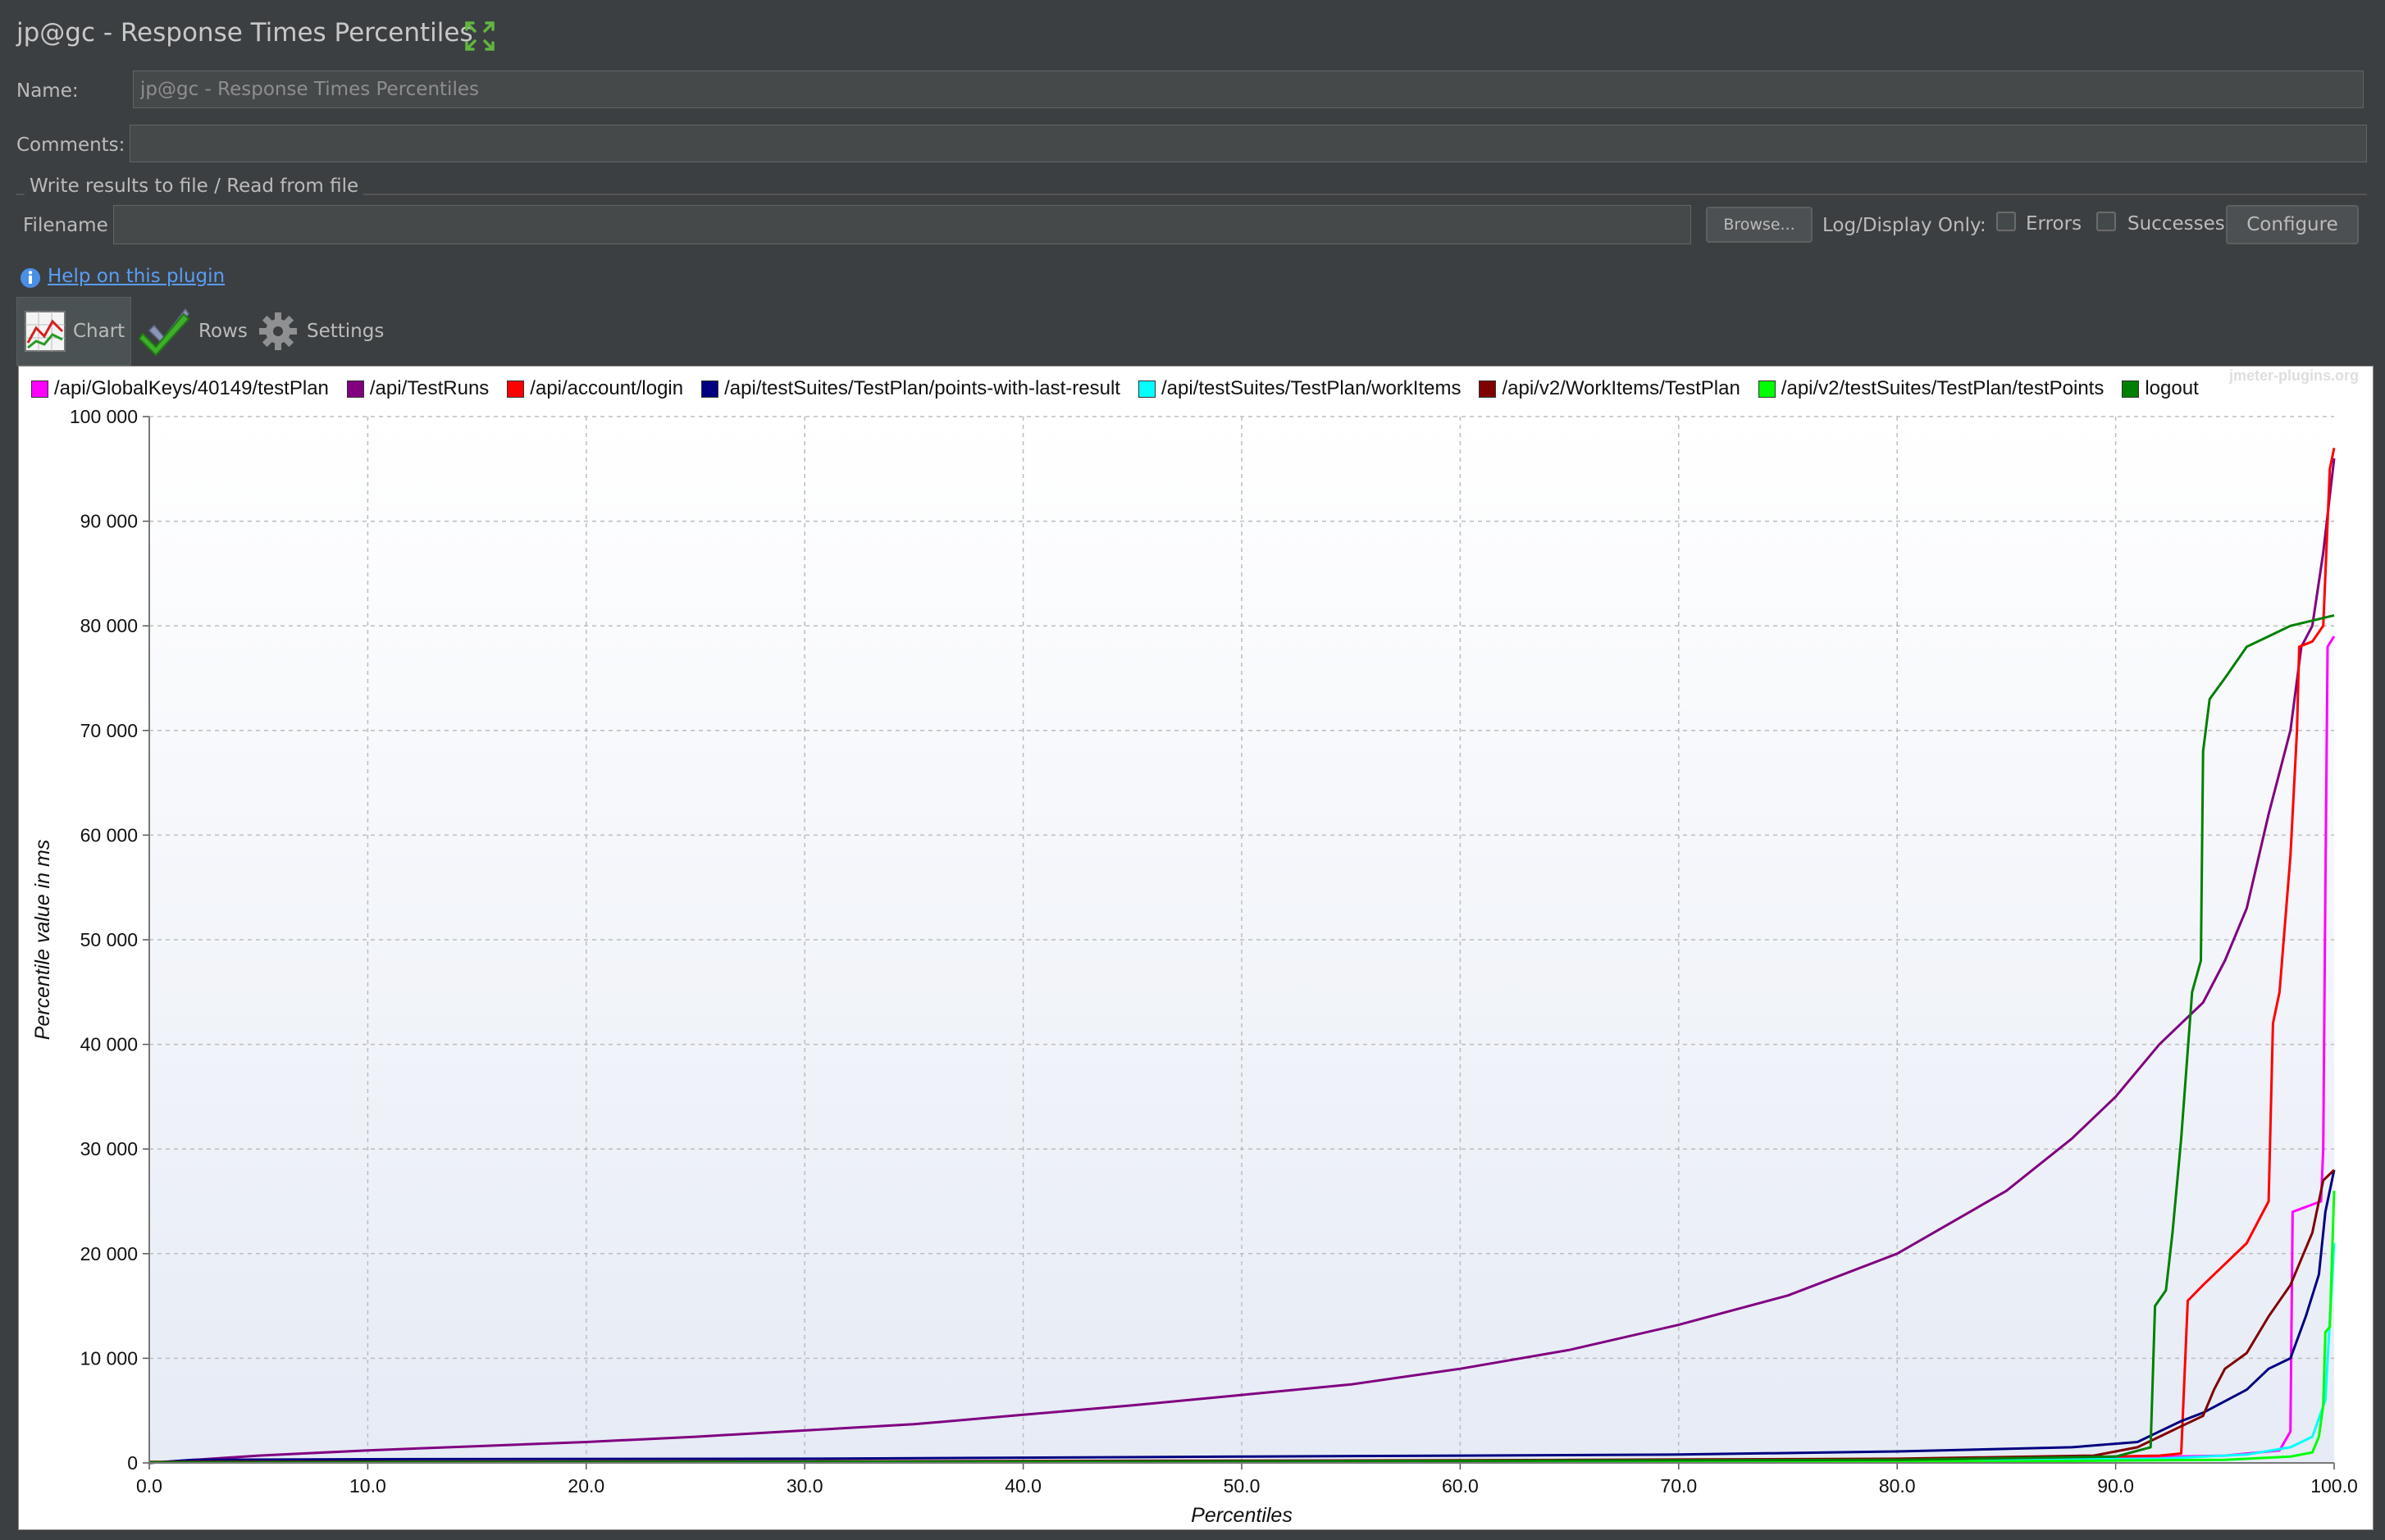  What do you see at coordinates (1242, 1515) in the screenshot?
I see `x-axis-label: Percentiles` at bounding box center [1242, 1515].